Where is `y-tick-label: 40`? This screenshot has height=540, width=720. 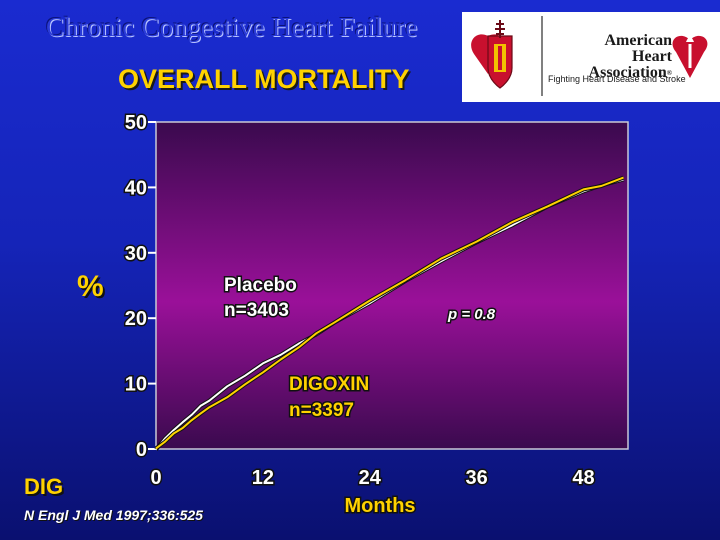
y-tick-label: 40 is located at coordinates (136, 188).